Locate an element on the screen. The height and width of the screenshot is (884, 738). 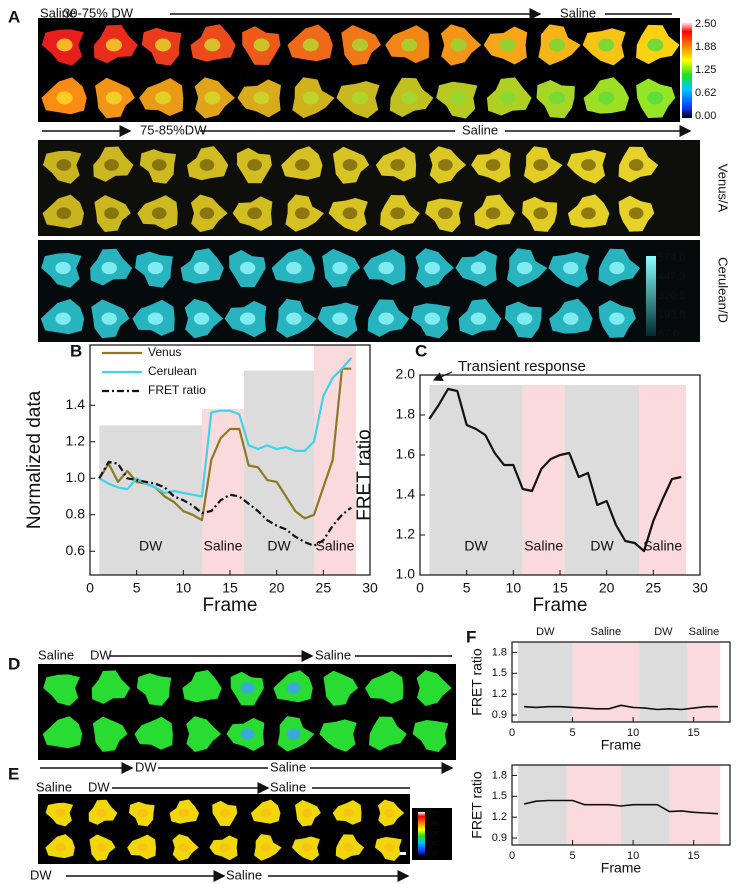
annotation: 75-85%DW is located at coordinates (173, 129).